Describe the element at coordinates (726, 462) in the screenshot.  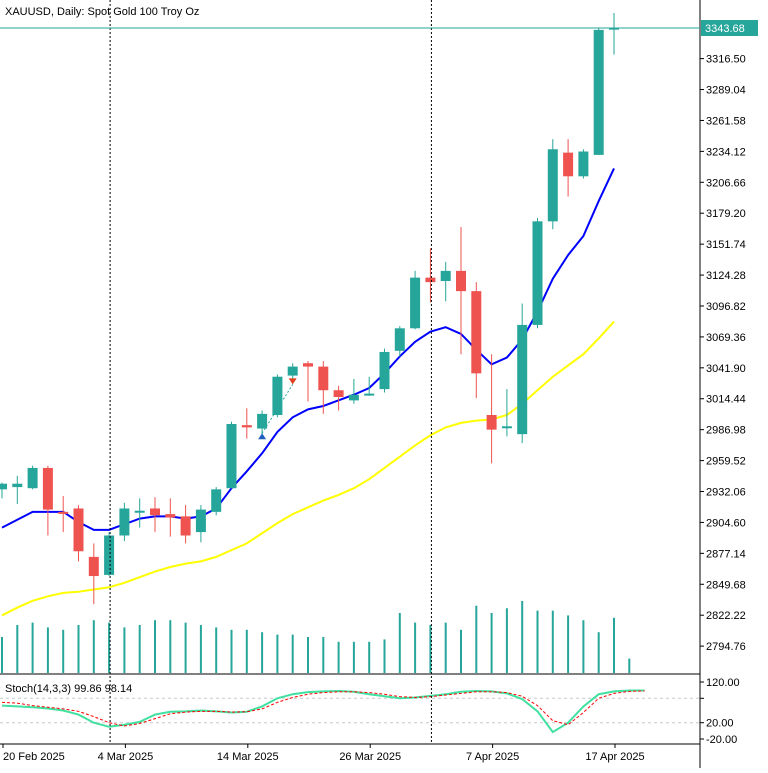
I see `price-tick-label: 2959.52` at that location.